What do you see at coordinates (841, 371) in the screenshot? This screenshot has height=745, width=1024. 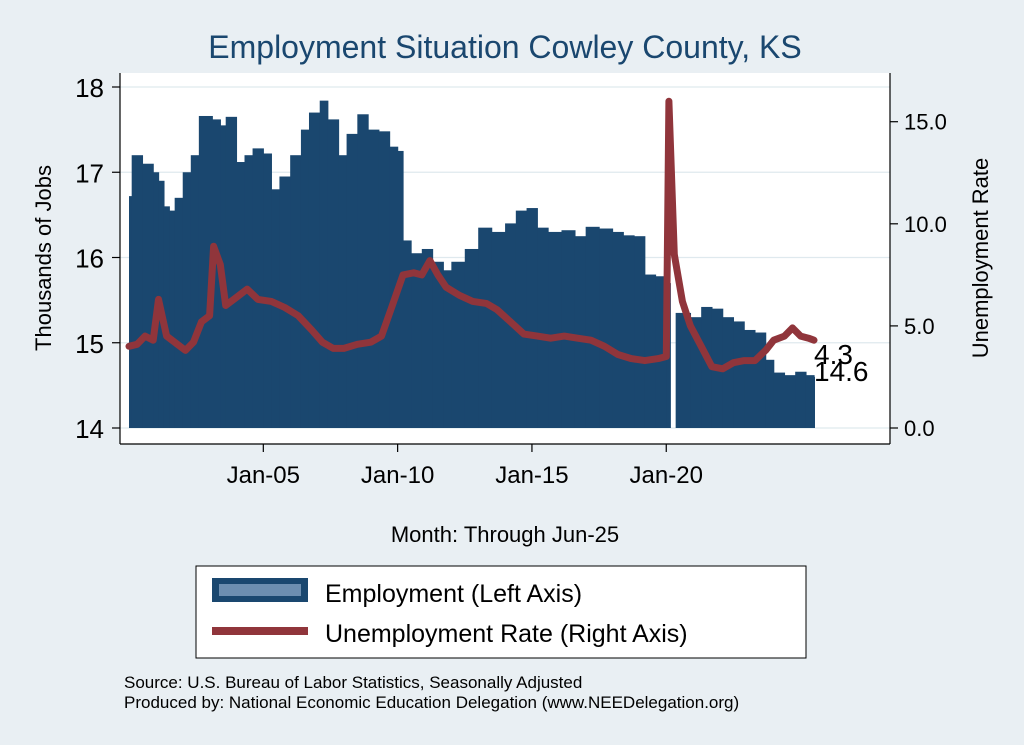 I see `annotation-employment-last: 14.6` at bounding box center [841, 371].